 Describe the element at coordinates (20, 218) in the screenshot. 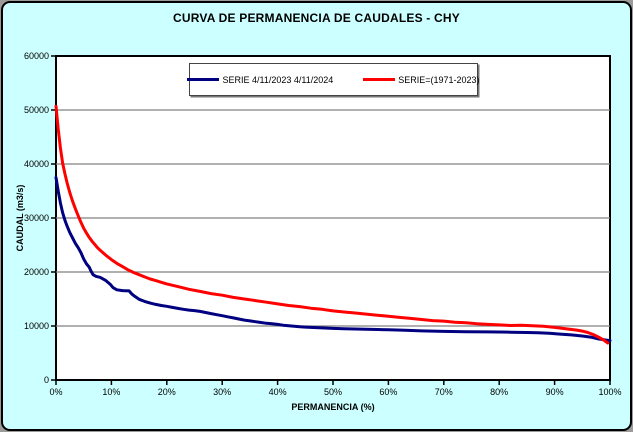

I see `y-axis-title: CAUDAL (m3/s)` at that location.